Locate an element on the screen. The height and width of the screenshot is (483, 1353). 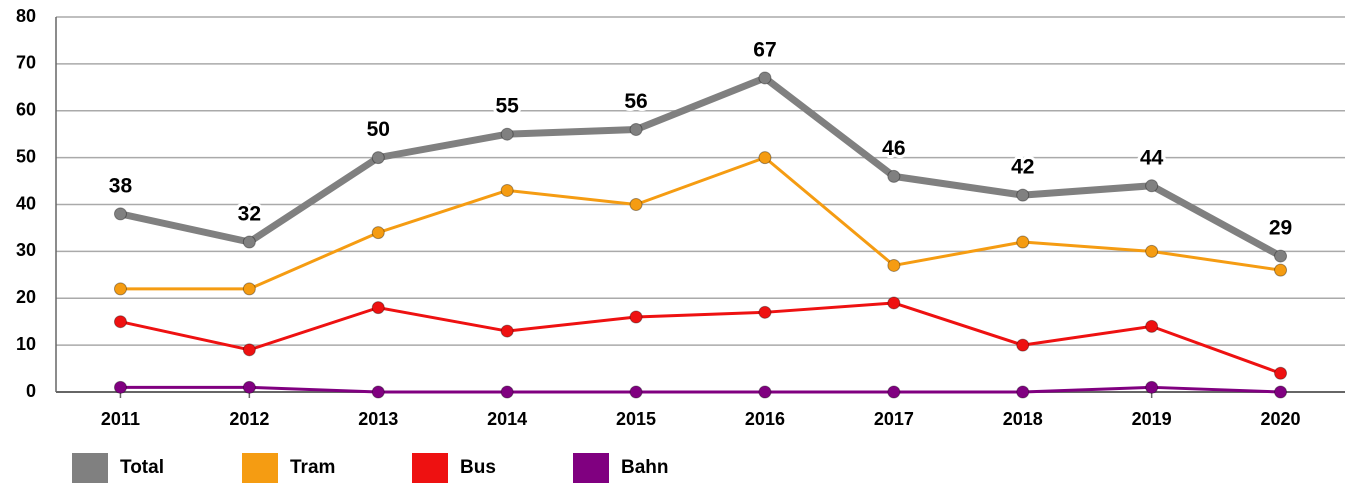
data-label: 46 is located at coordinates (893, 148).